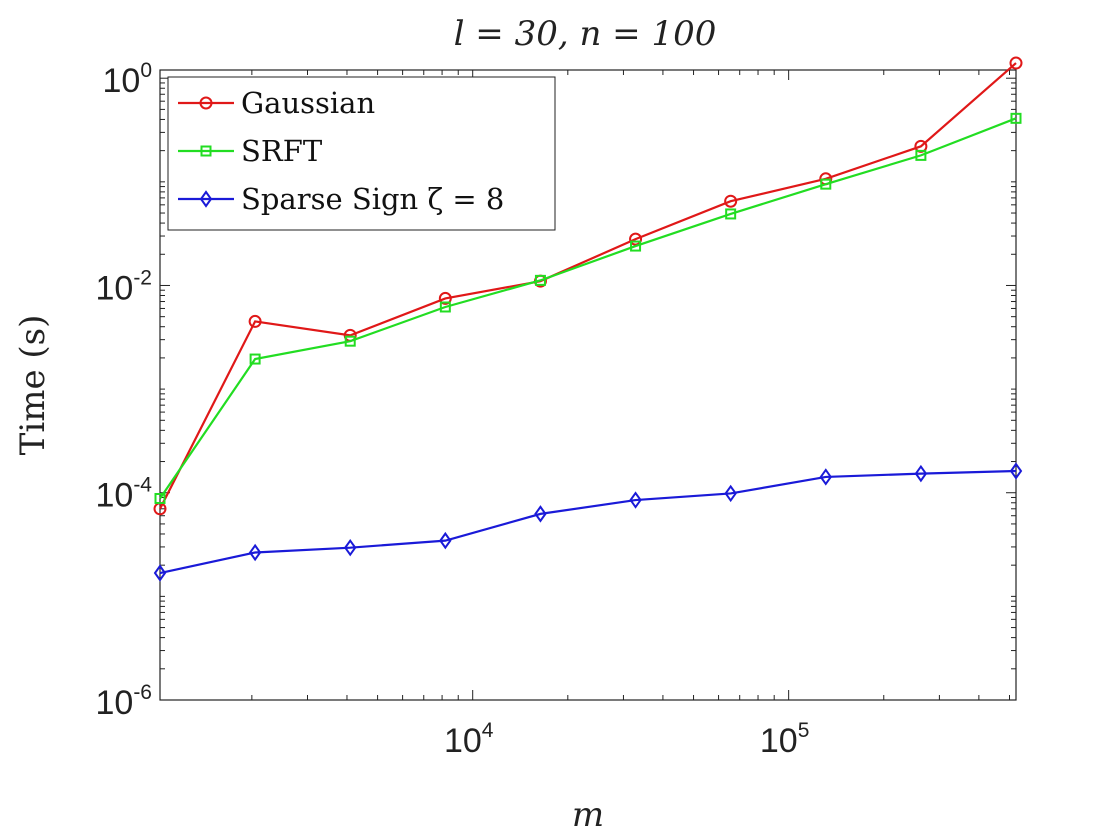 This screenshot has height=840, width=1120. Describe the element at coordinates (785, 739) in the screenshot. I see `x-tick-label: 10⁵` at that location.